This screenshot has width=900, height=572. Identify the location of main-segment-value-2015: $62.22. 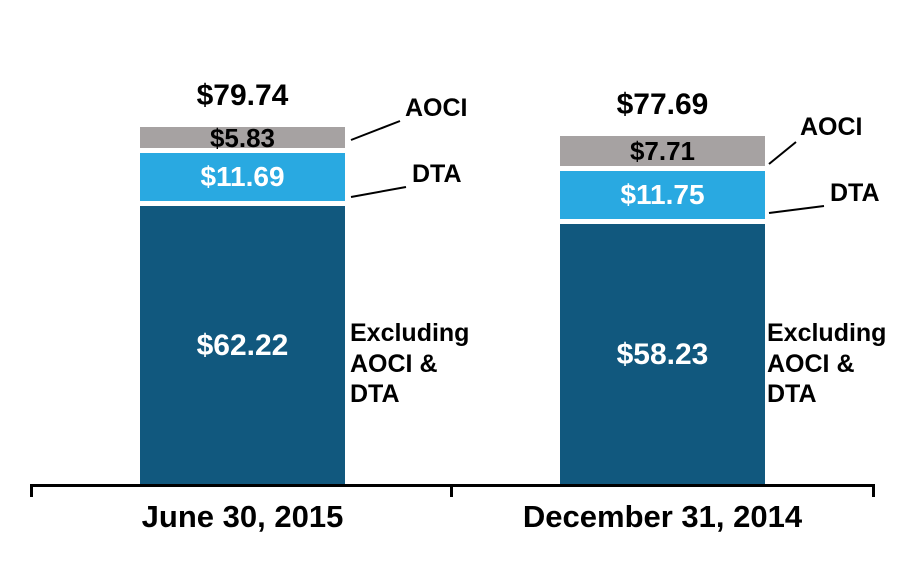
(242, 345).